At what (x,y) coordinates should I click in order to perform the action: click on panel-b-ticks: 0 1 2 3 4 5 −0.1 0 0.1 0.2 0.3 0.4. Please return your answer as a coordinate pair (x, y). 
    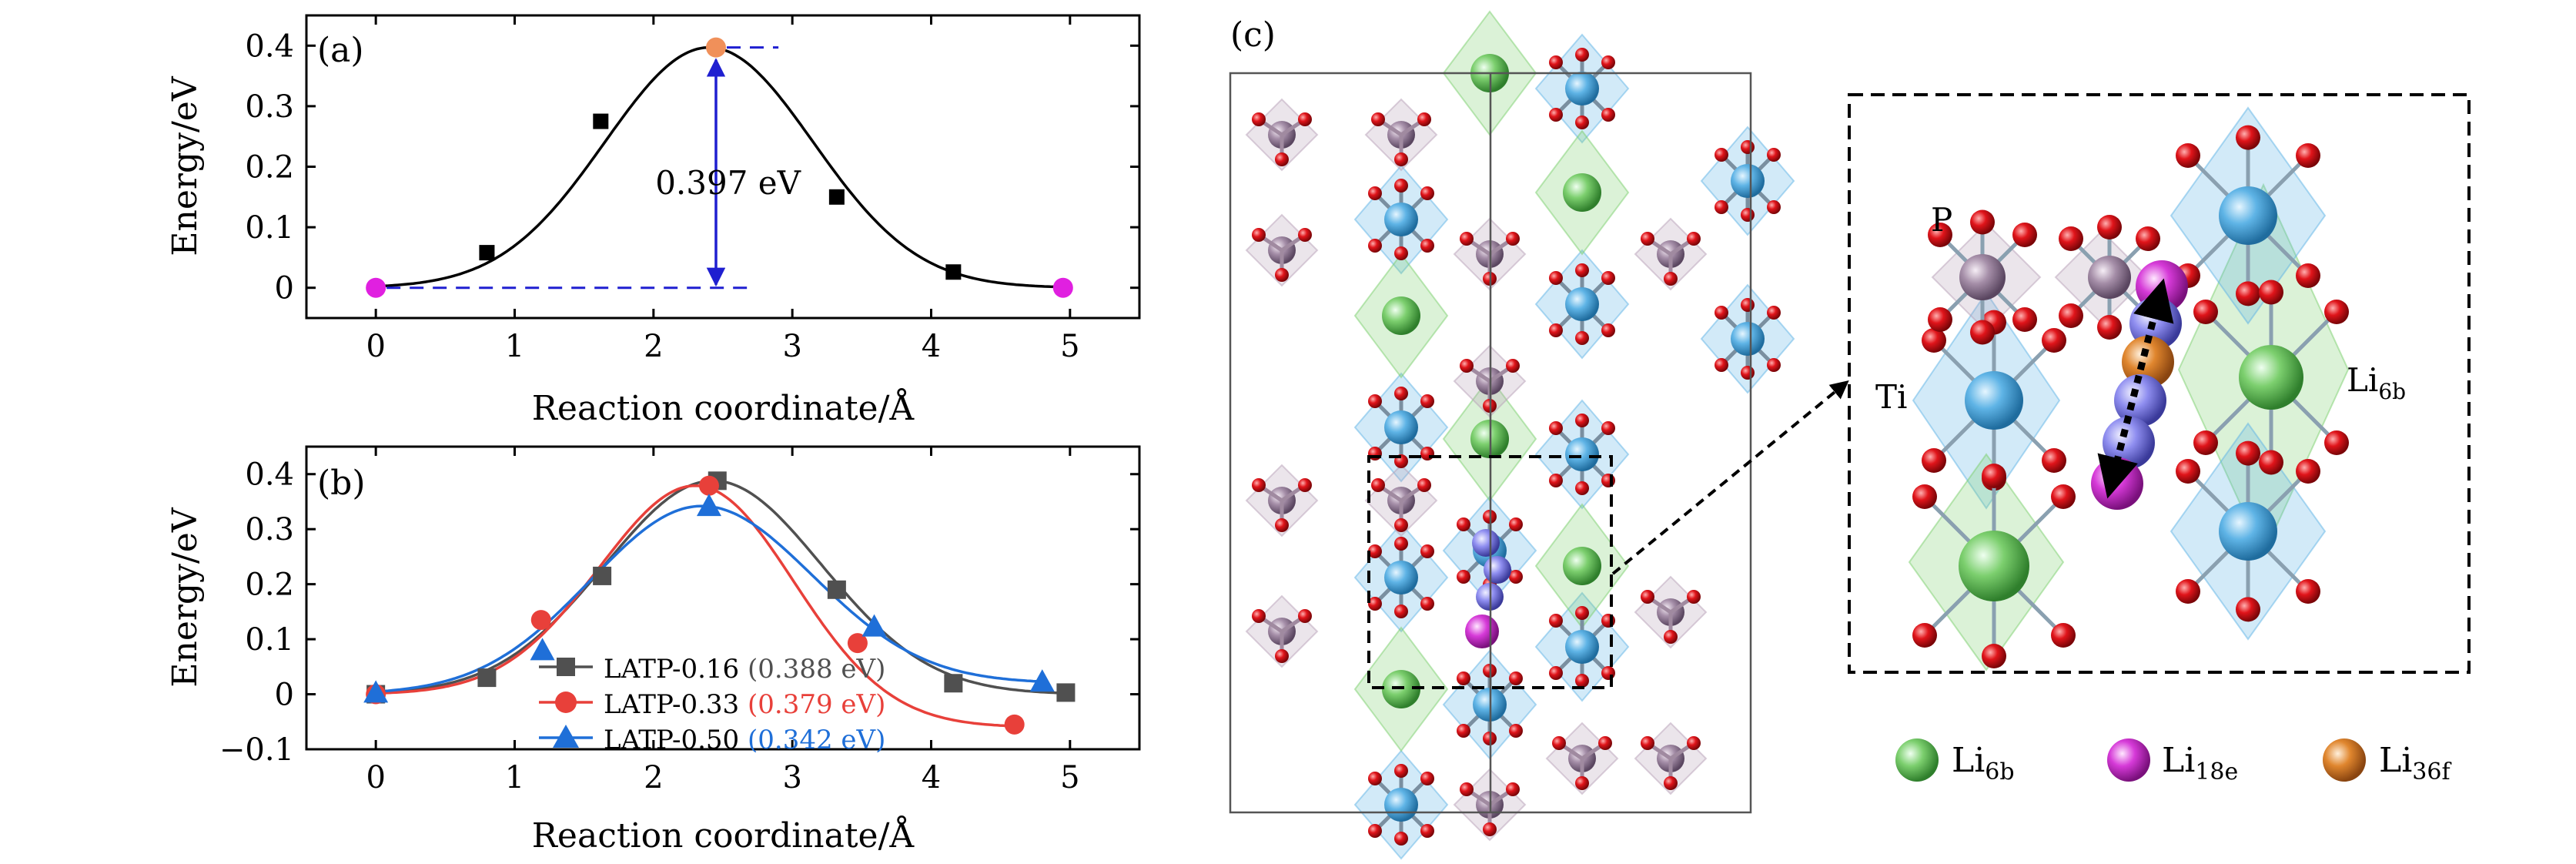
    Looking at the image, I should click on (679, 621).